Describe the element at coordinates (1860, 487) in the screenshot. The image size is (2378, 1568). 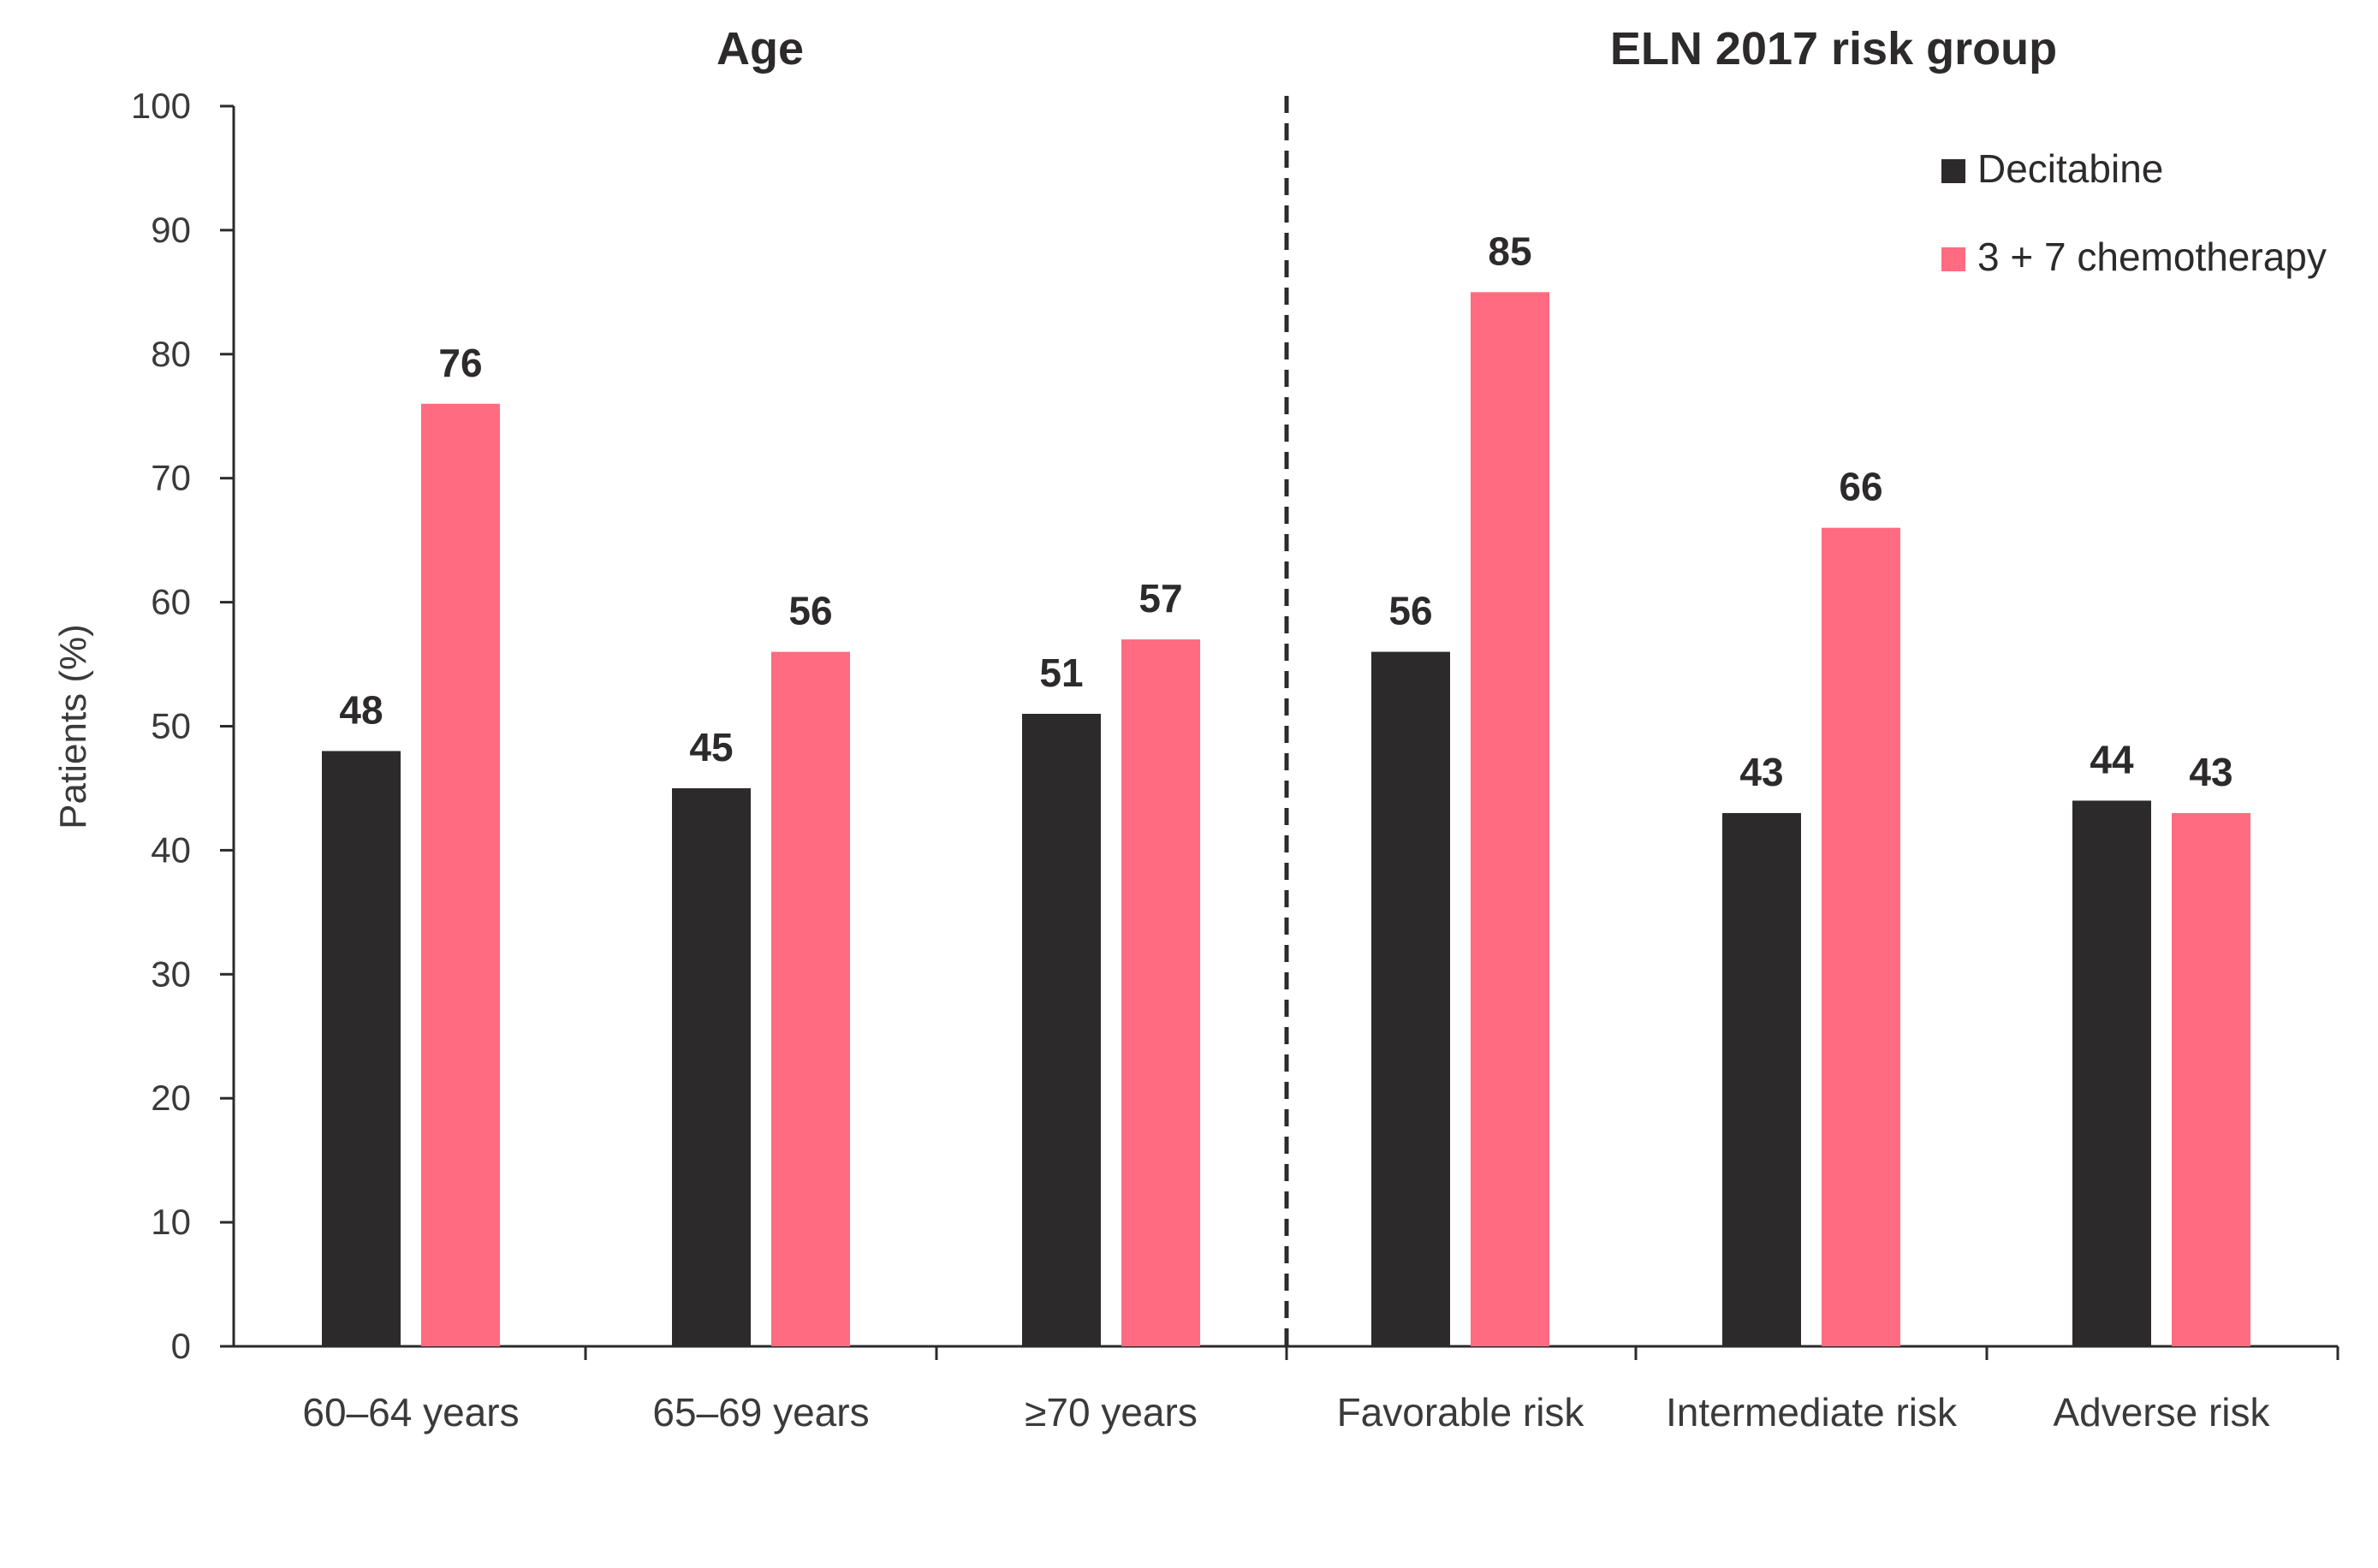
I see `bar-value-label: 66` at that location.